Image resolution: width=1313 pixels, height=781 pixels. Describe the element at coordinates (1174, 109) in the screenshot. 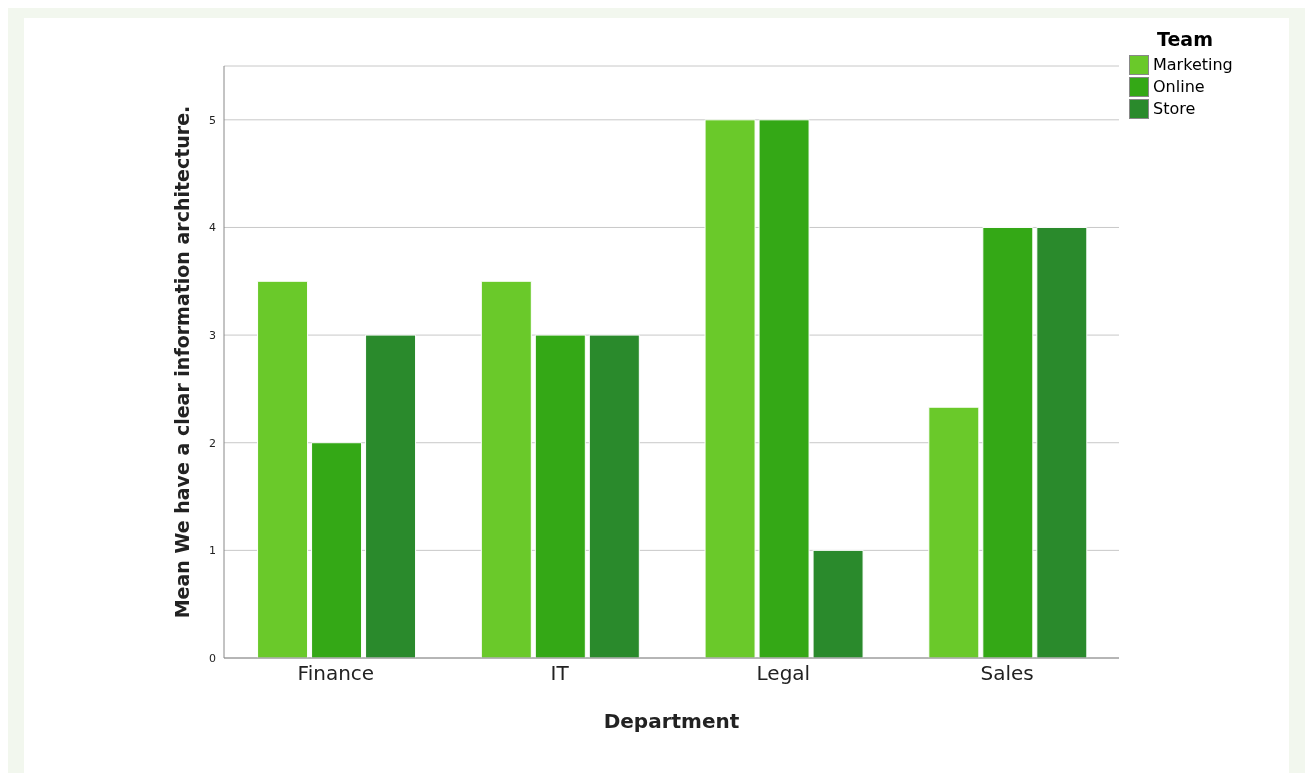

I see `legend-label: Store` at that location.